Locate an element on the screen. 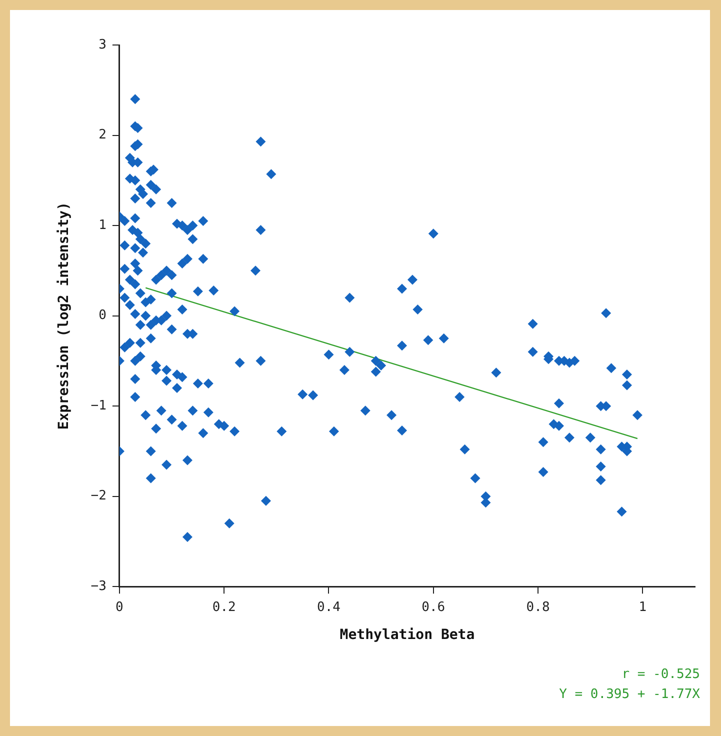 This screenshot has height=736, width=721. y-tick-label: 3 is located at coordinates (102, 44).